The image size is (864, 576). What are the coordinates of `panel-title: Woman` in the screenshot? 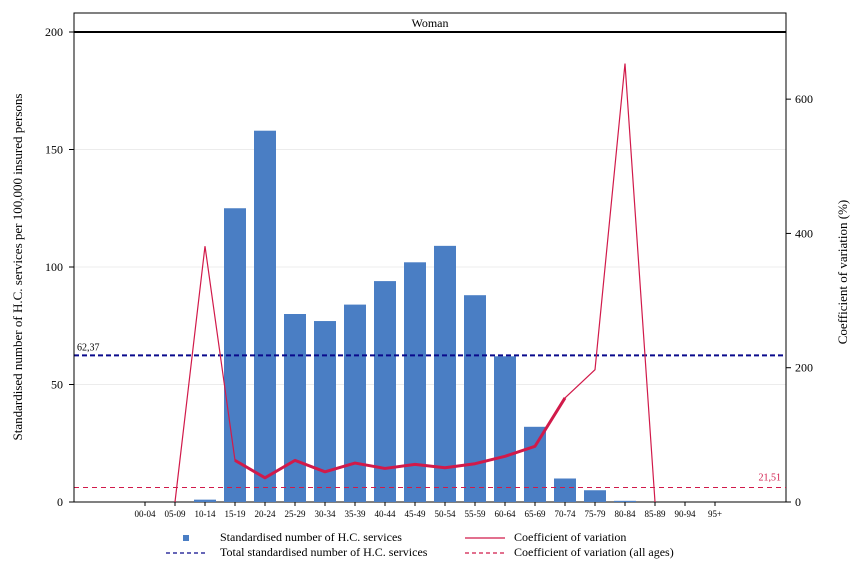 It's located at (429, 23).